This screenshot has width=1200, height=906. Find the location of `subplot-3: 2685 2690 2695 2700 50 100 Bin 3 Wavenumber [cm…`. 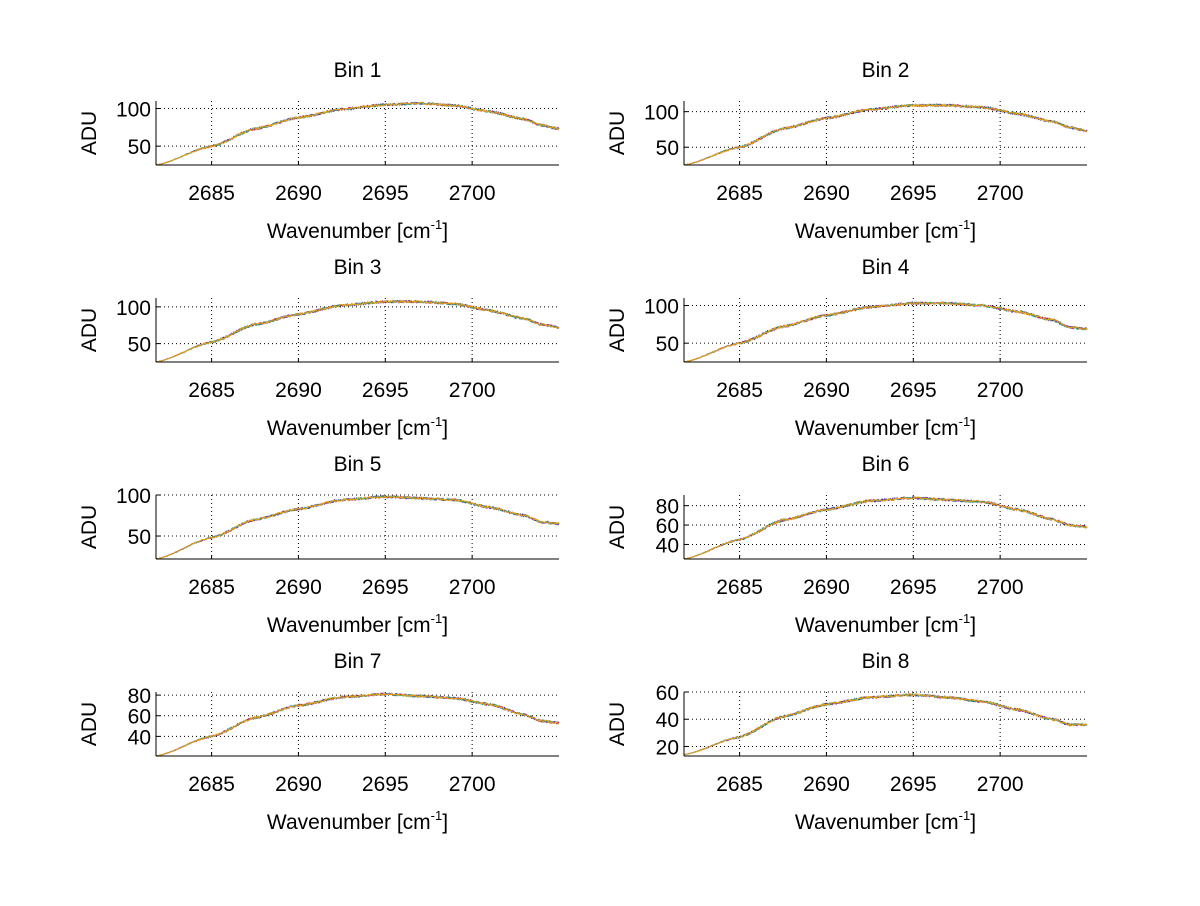

subplot-3: 2685 2690 2695 2700 50 100 Bin 3 Wavenumber [cm… is located at coordinates (319, 348).